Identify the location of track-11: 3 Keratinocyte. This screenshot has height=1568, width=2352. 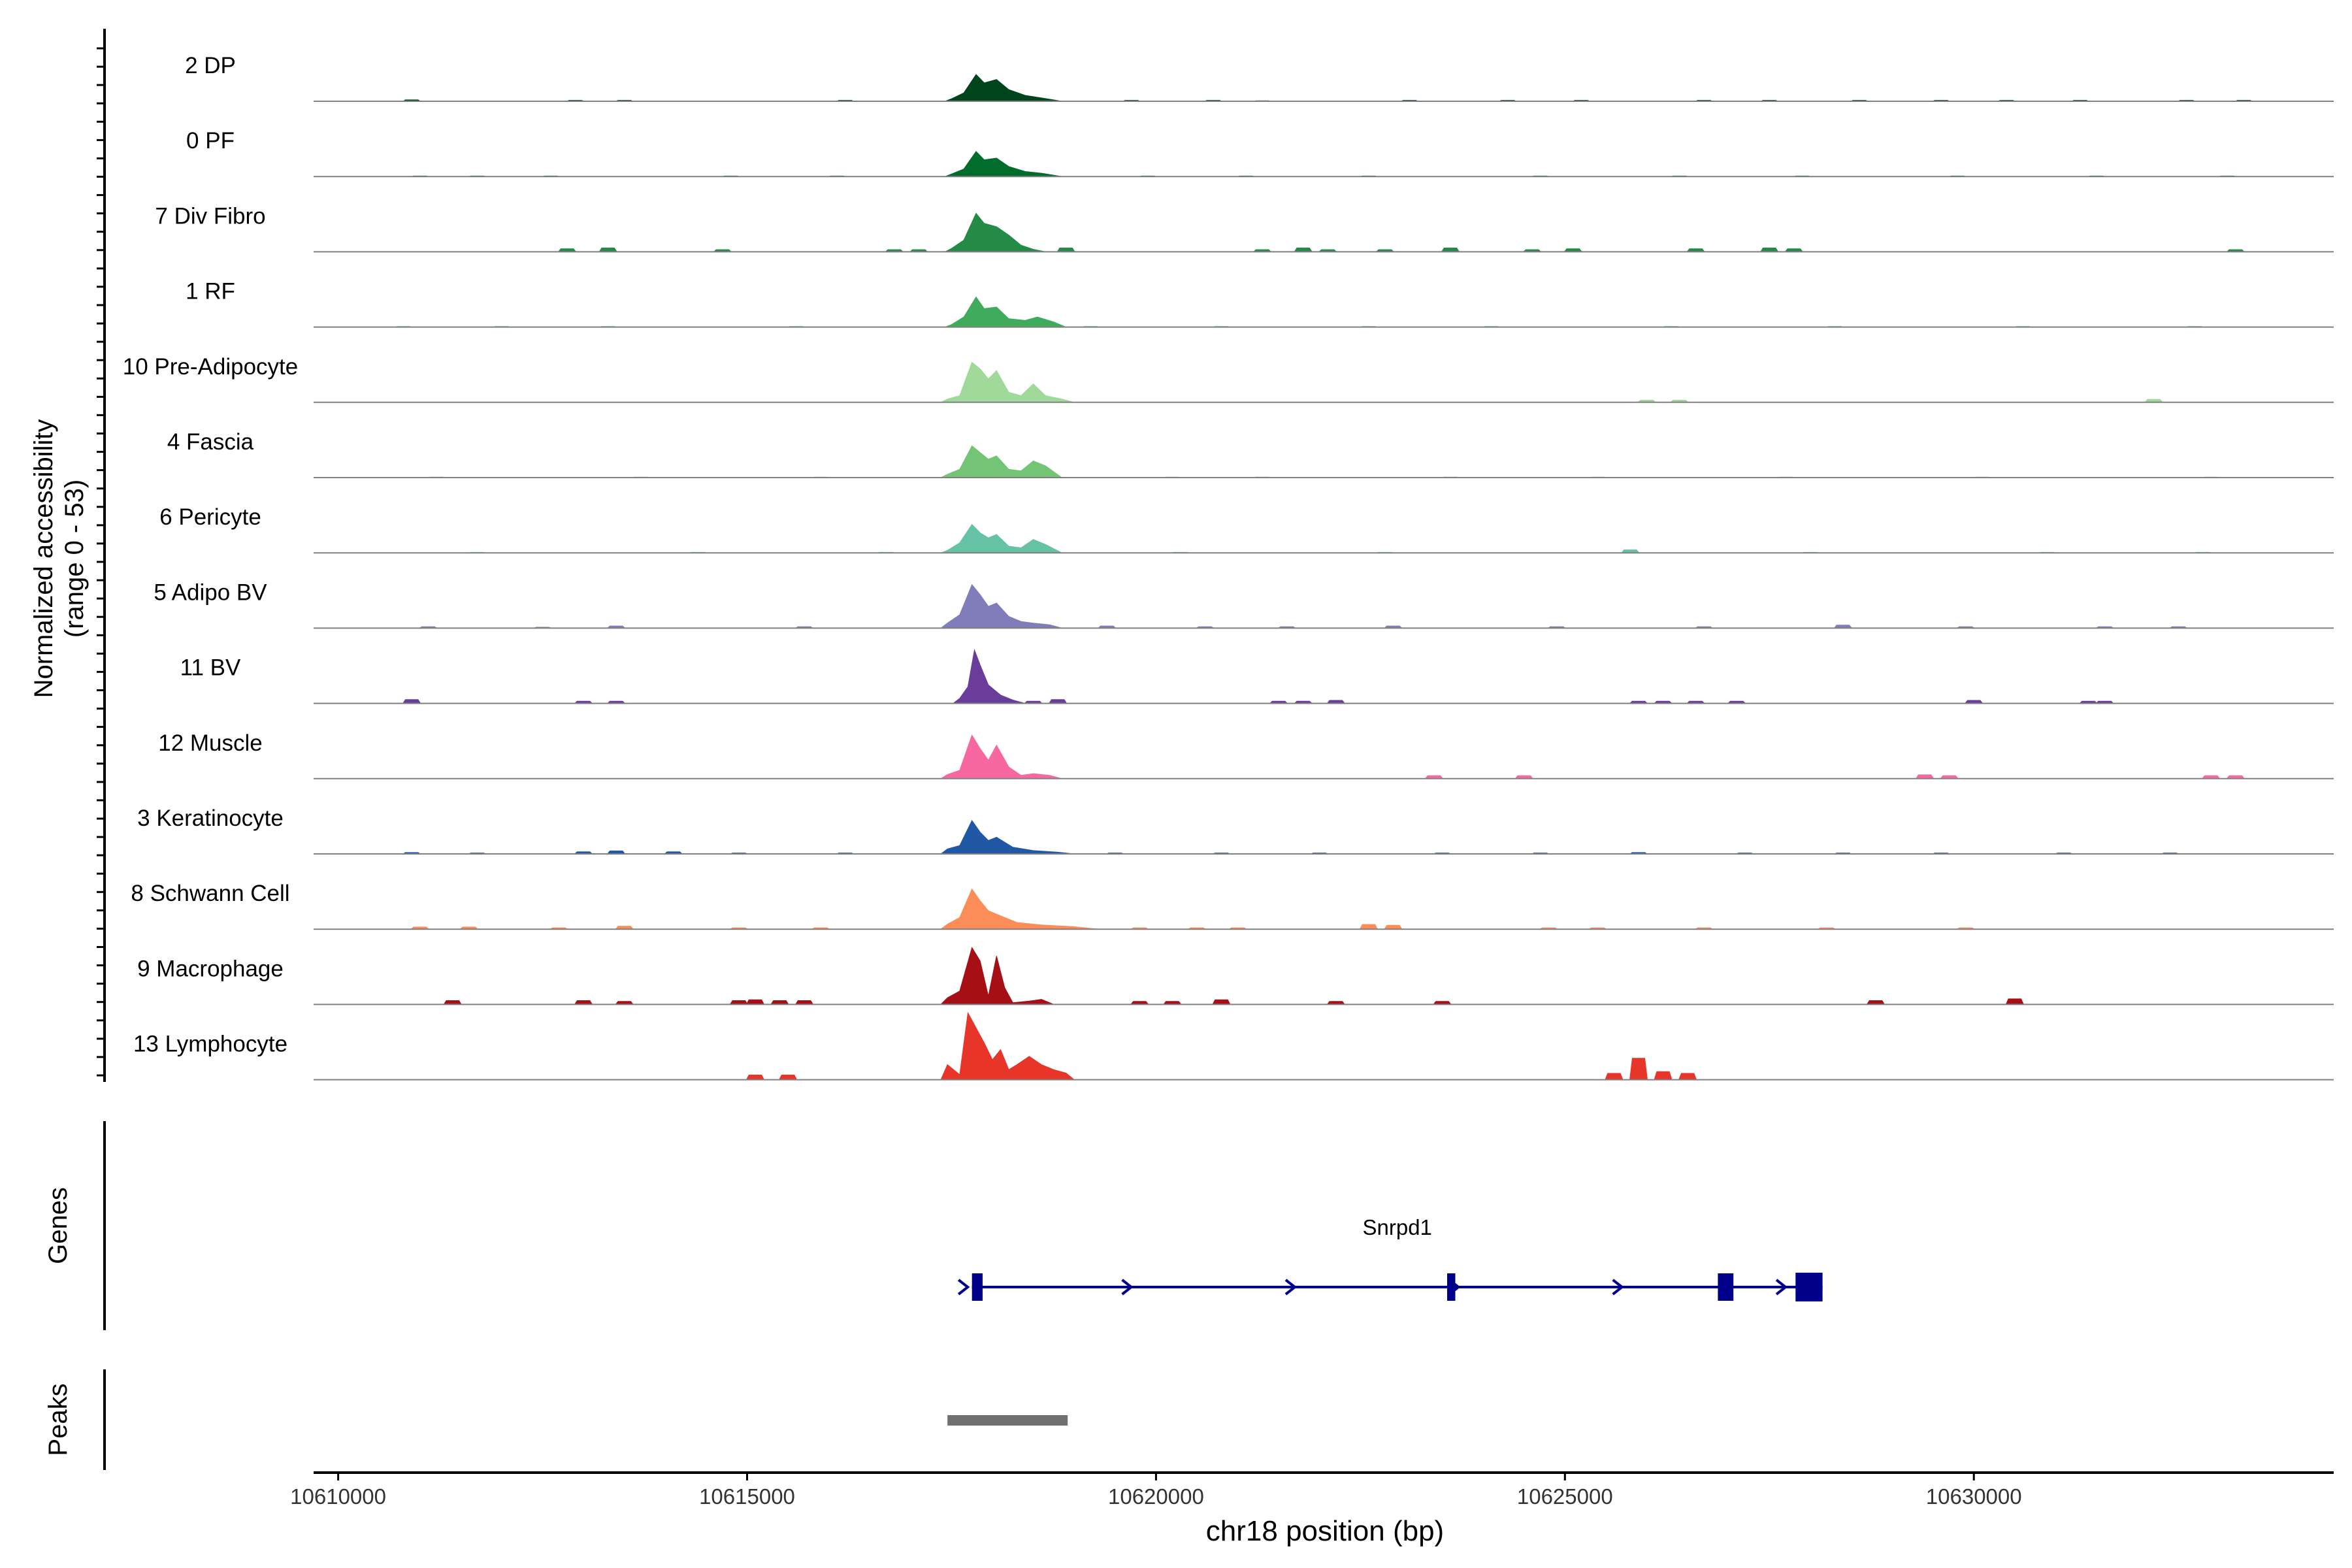
(1235, 830).